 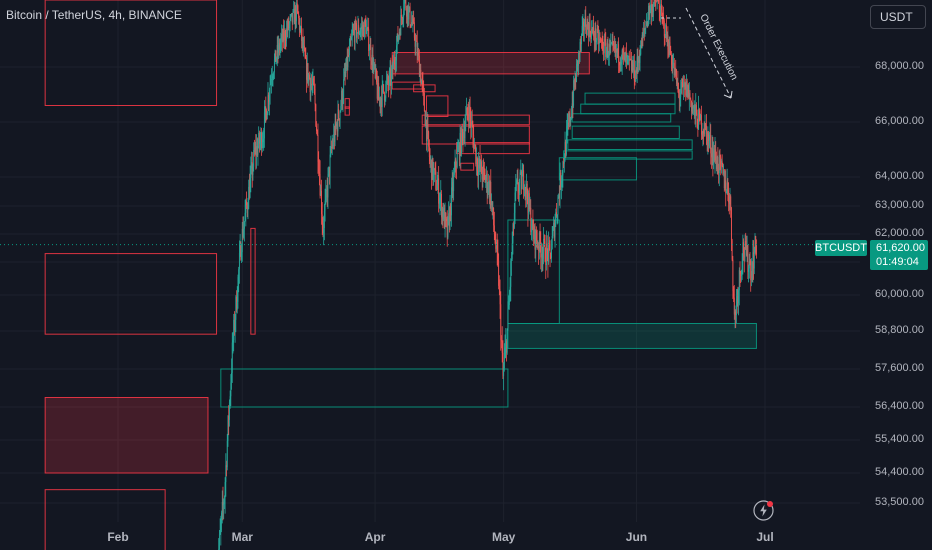 I want to click on price-tick-label: 62,000.00, so click(x=899, y=233).